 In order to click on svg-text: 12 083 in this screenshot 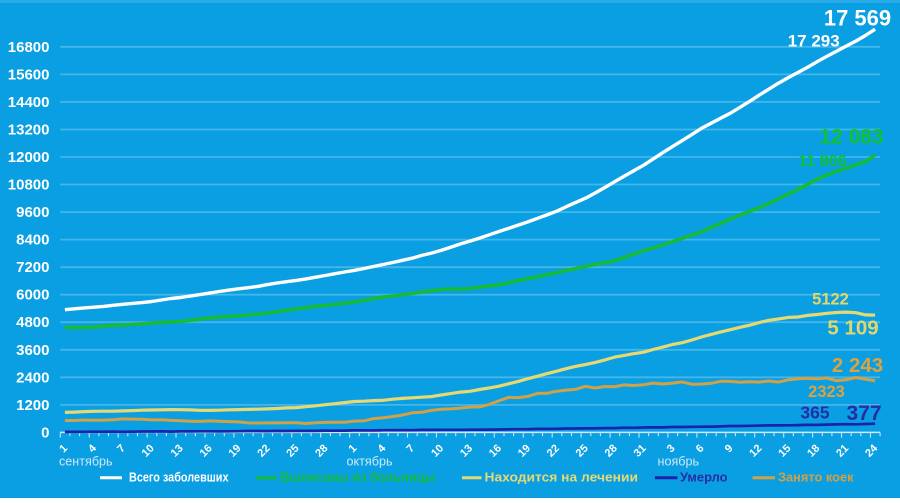, I will do `click(851, 137)`.